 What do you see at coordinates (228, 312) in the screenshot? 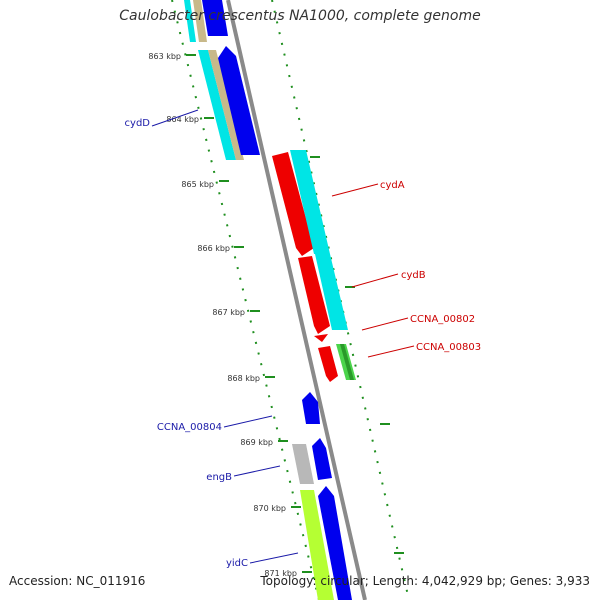
I see `tick-label-867: 867 kbp` at bounding box center [228, 312].